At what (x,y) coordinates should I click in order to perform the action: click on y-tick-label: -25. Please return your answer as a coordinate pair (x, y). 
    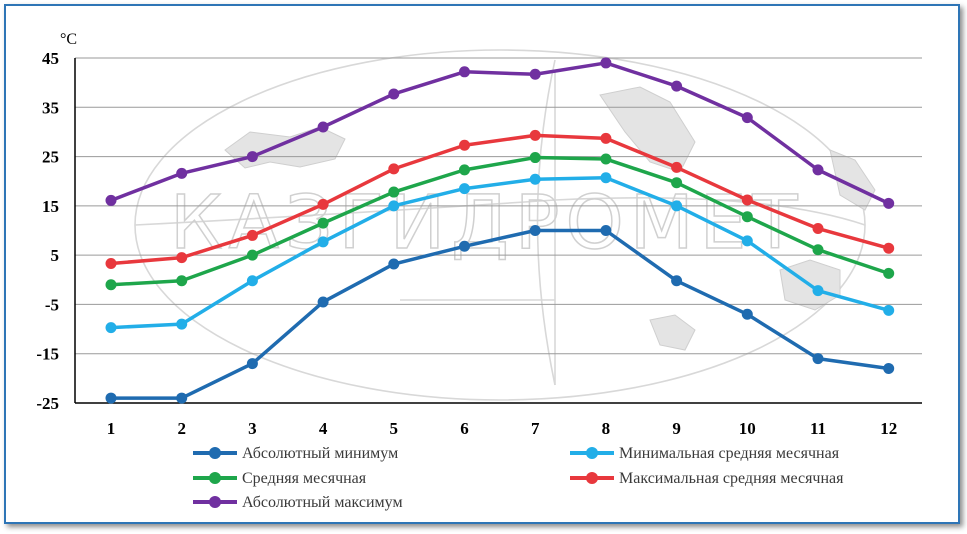
    Looking at the image, I should click on (47, 403).